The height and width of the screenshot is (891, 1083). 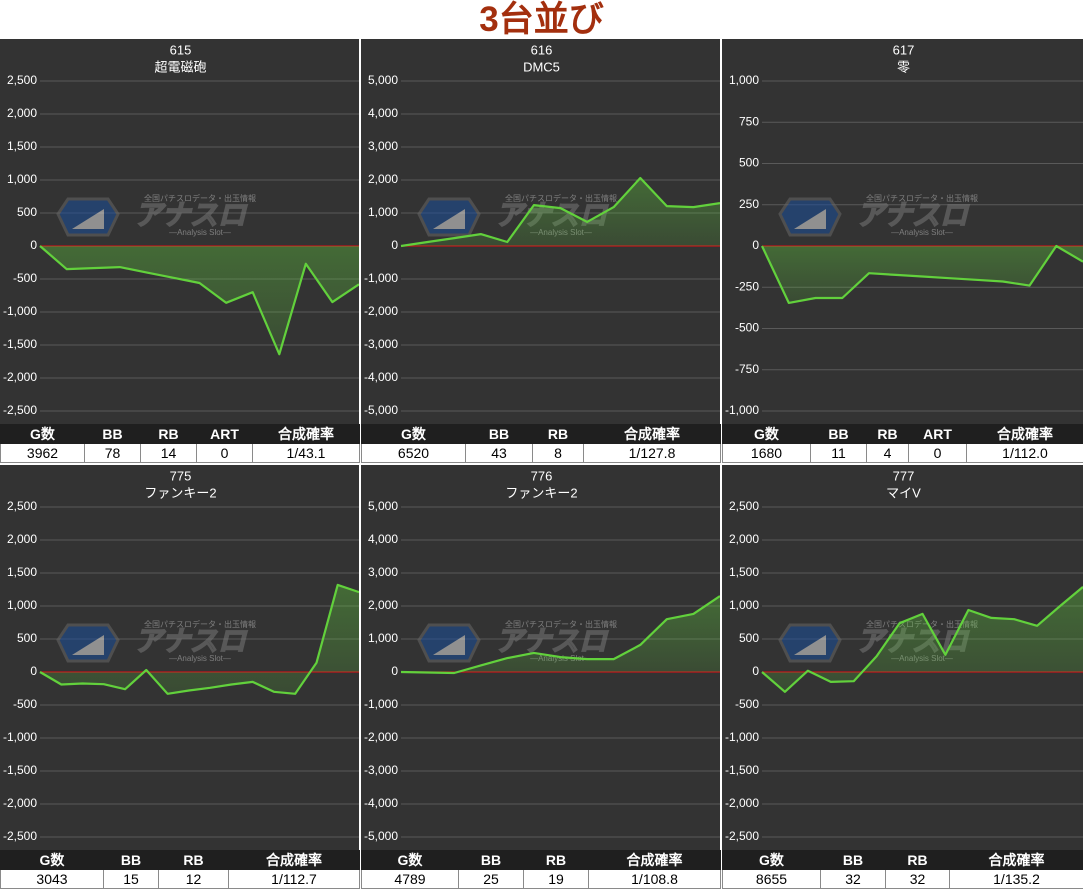 I want to click on y-tick-label: -5,000, so click(x=381, y=836).